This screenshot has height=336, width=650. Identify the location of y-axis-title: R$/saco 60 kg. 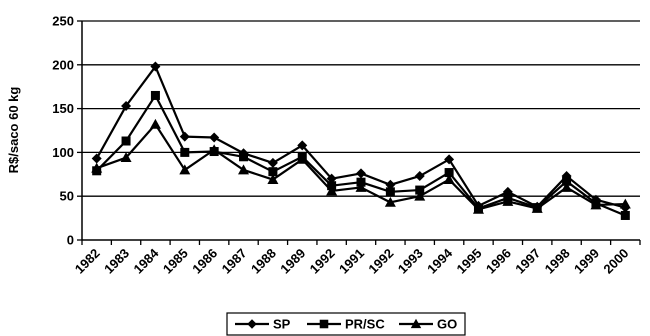
(13, 130).